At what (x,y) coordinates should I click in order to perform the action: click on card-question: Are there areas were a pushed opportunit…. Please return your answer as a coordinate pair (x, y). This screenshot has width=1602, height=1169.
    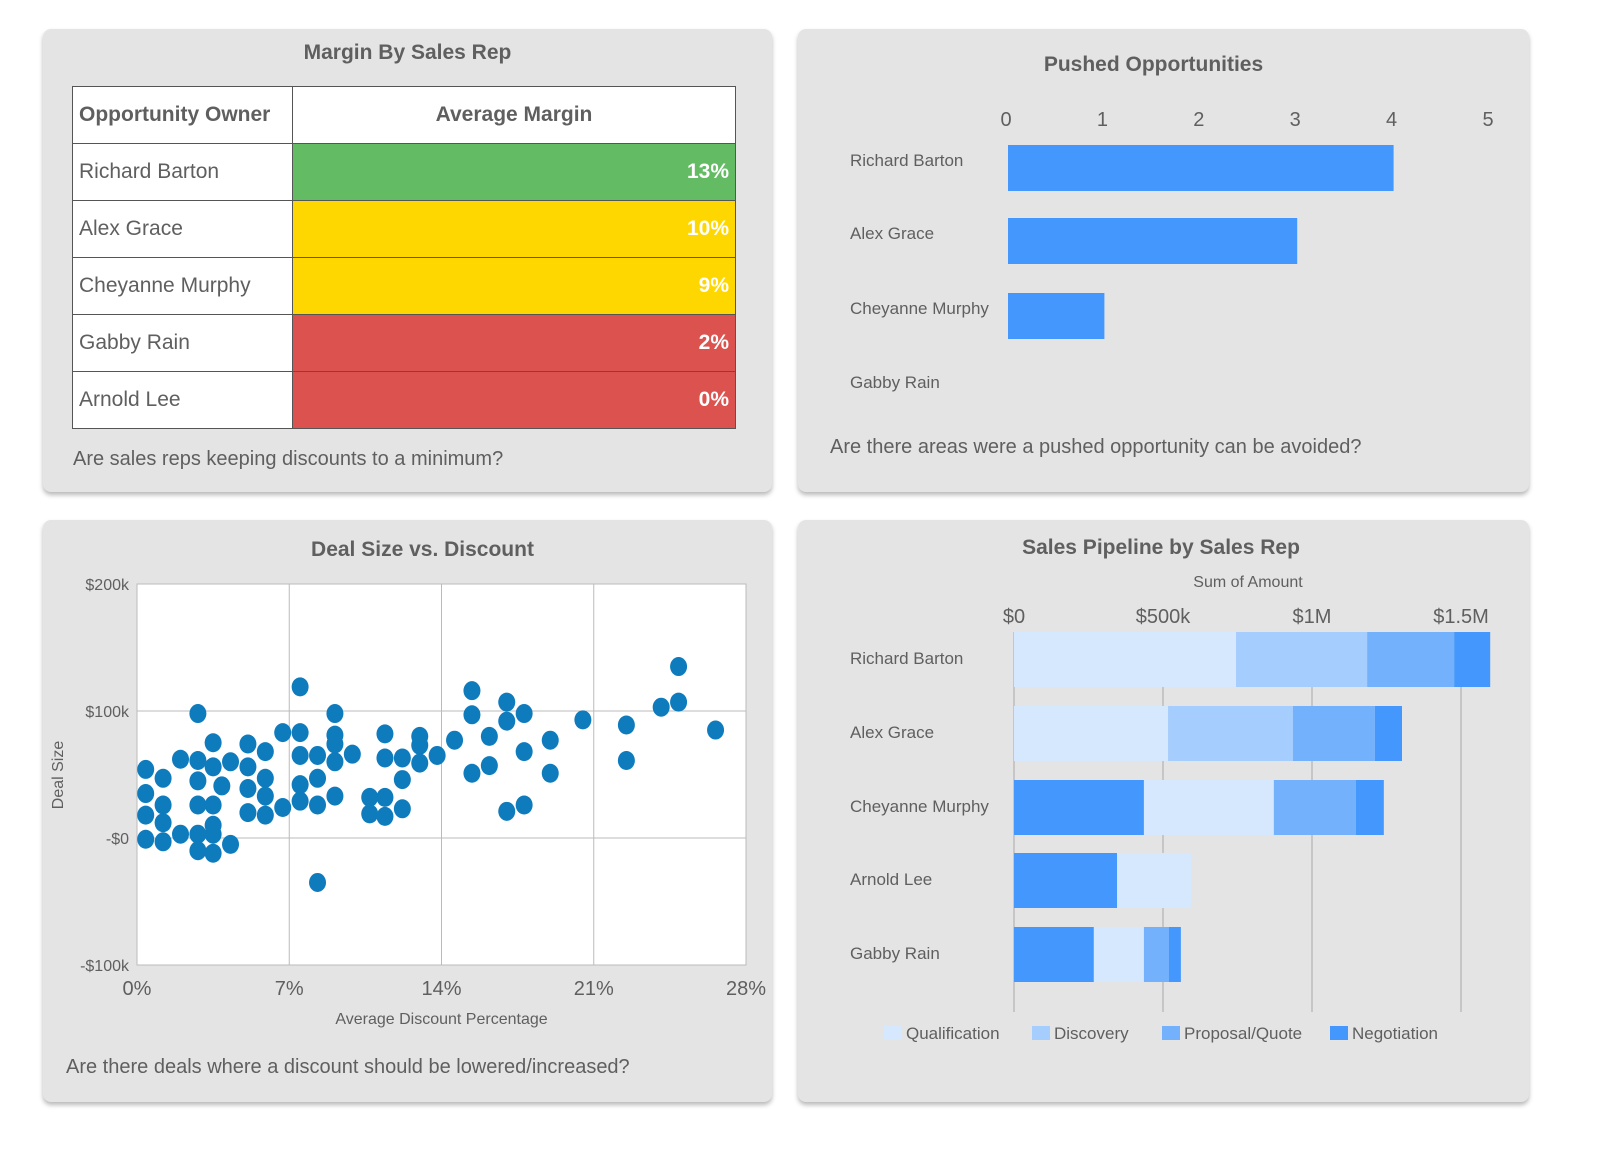
    Looking at the image, I should click on (1096, 447).